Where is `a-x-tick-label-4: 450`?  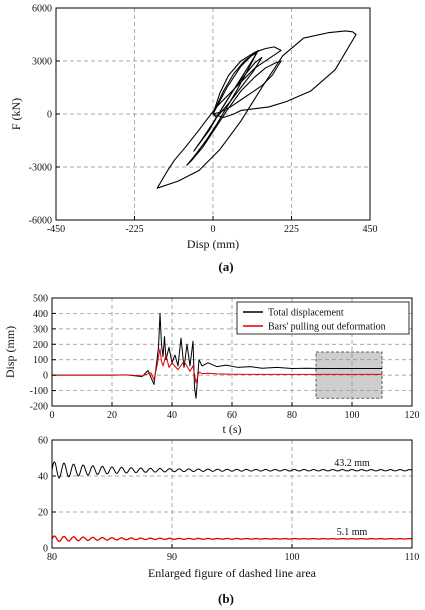
a-x-tick-label-4: 450 is located at coordinates (370, 229).